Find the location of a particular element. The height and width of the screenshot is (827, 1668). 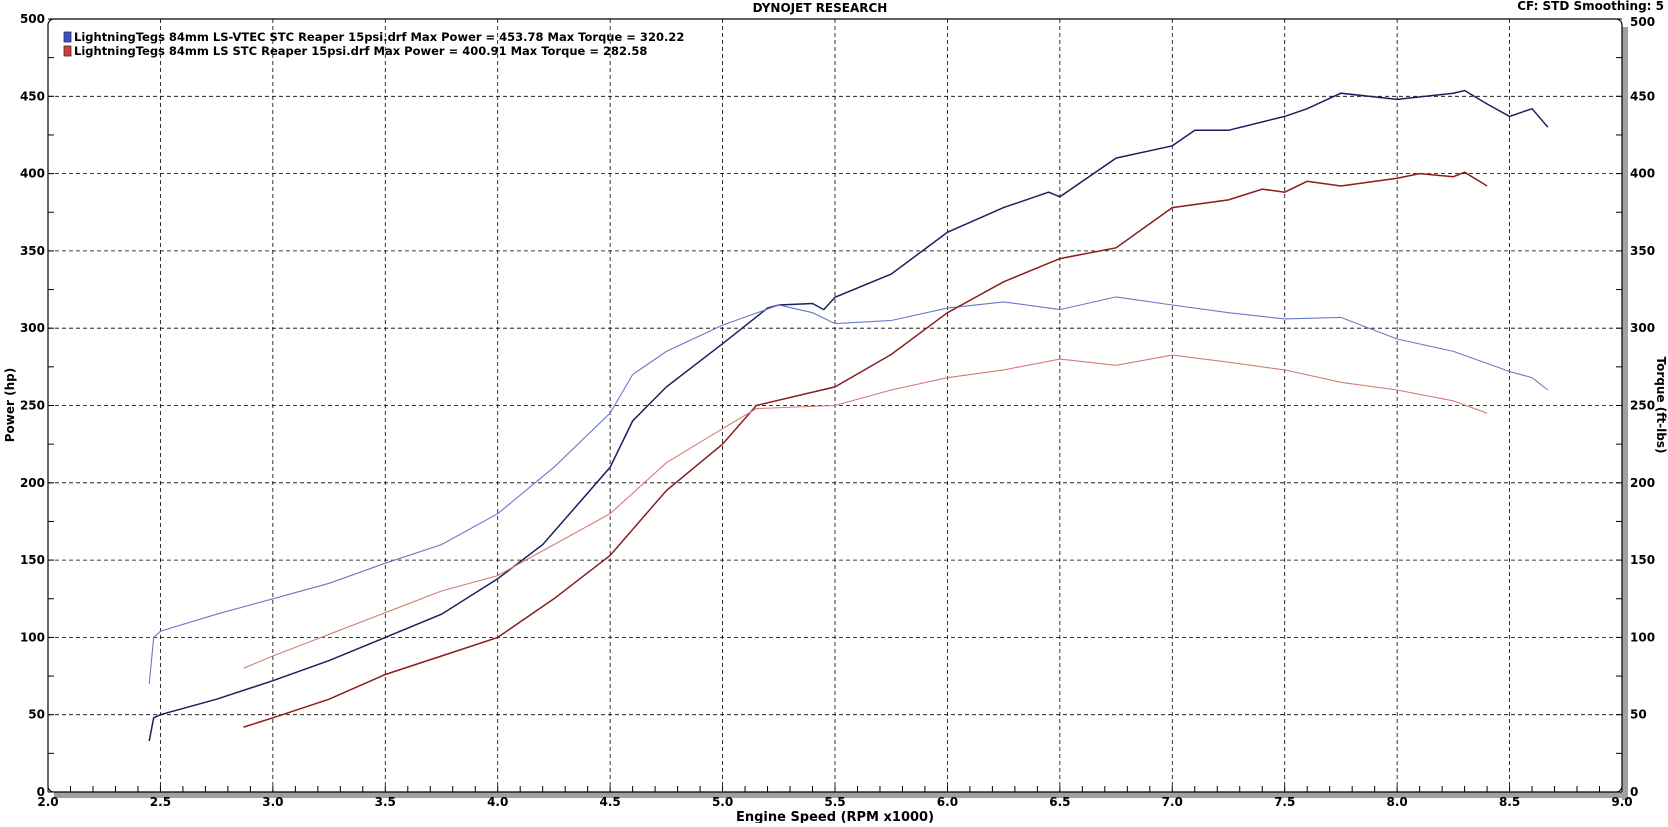

y2-tick-label: 500 is located at coordinates (1642, 22).